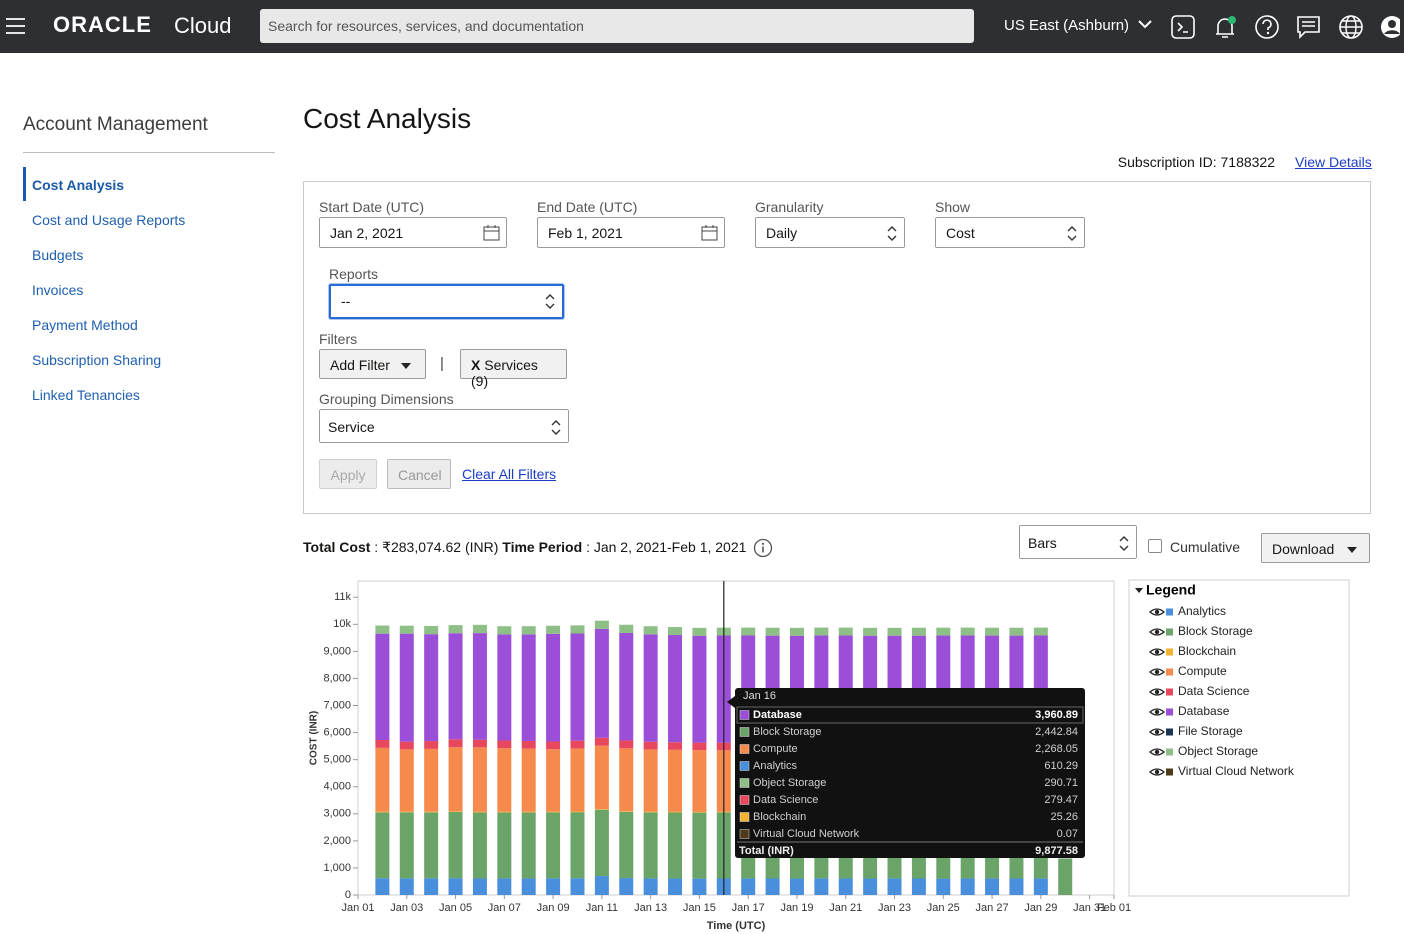 This screenshot has width=1404, height=934. What do you see at coordinates (1169, 672) in the screenshot?
I see `legend-swatch` at bounding box center [1169, 672].